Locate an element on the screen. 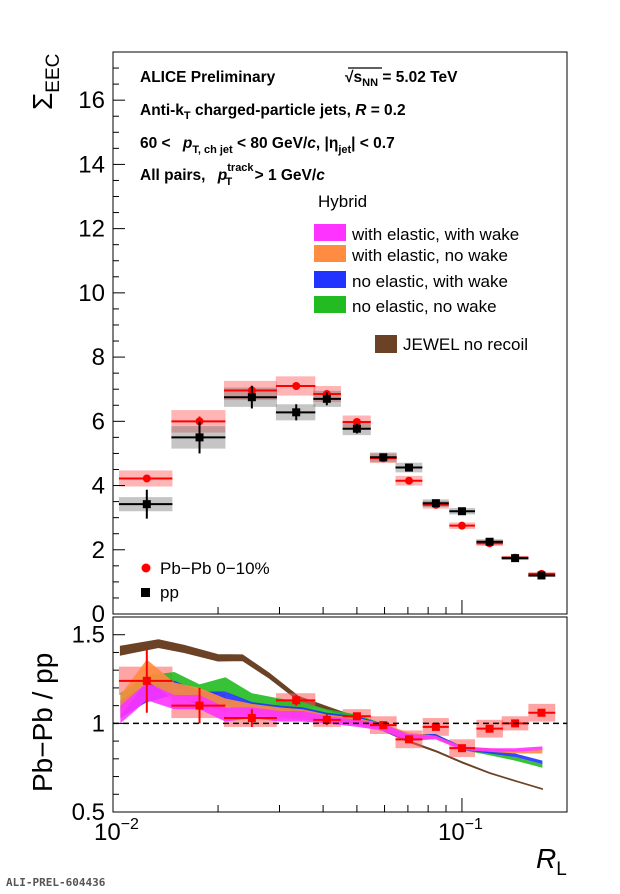  top-y-axis-title: ΣEEC is located at coordinates (45, 82).